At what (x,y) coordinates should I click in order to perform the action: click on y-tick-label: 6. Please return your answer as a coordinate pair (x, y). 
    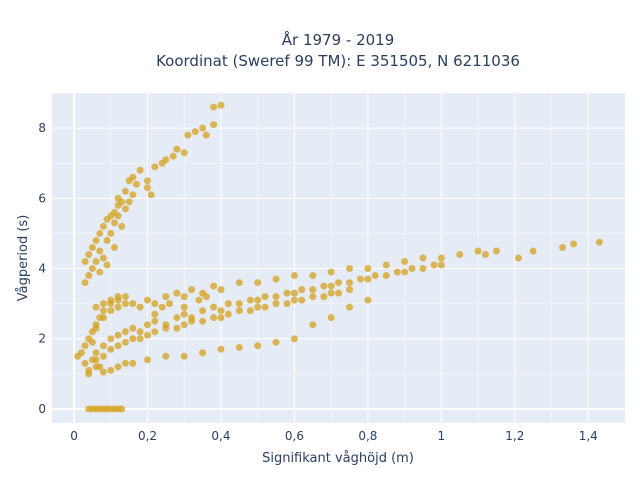
    Looking at the image, I should click on (42, 198).